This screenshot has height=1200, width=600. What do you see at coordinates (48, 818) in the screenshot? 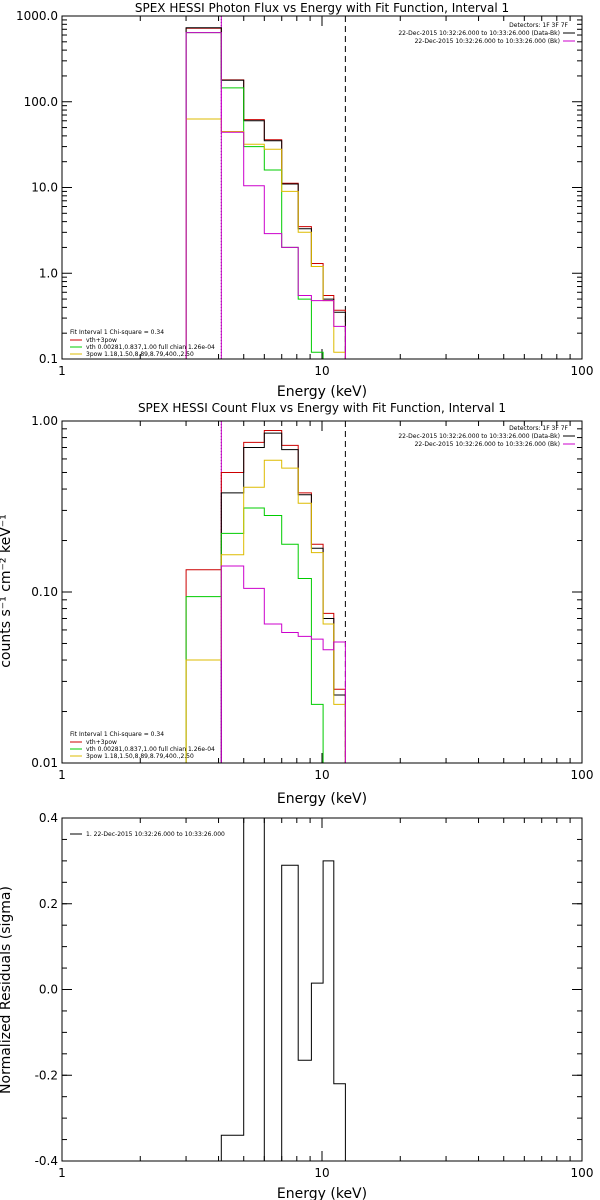
I see `y-tick-label-0-4: 0.4` at bounding box center [48, 818].